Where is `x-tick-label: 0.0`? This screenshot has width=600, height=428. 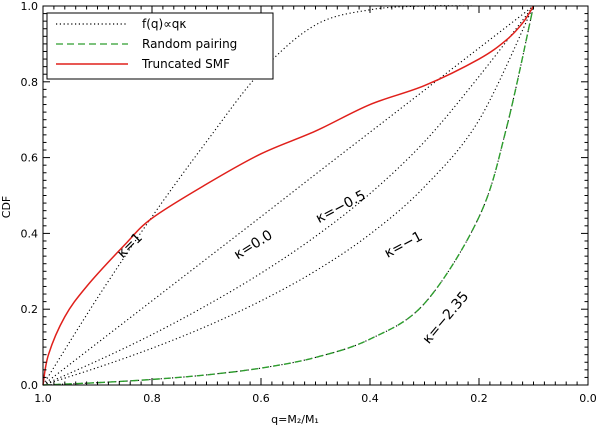
x-tick-label: 0.0 is located at coordinates (588, 398).